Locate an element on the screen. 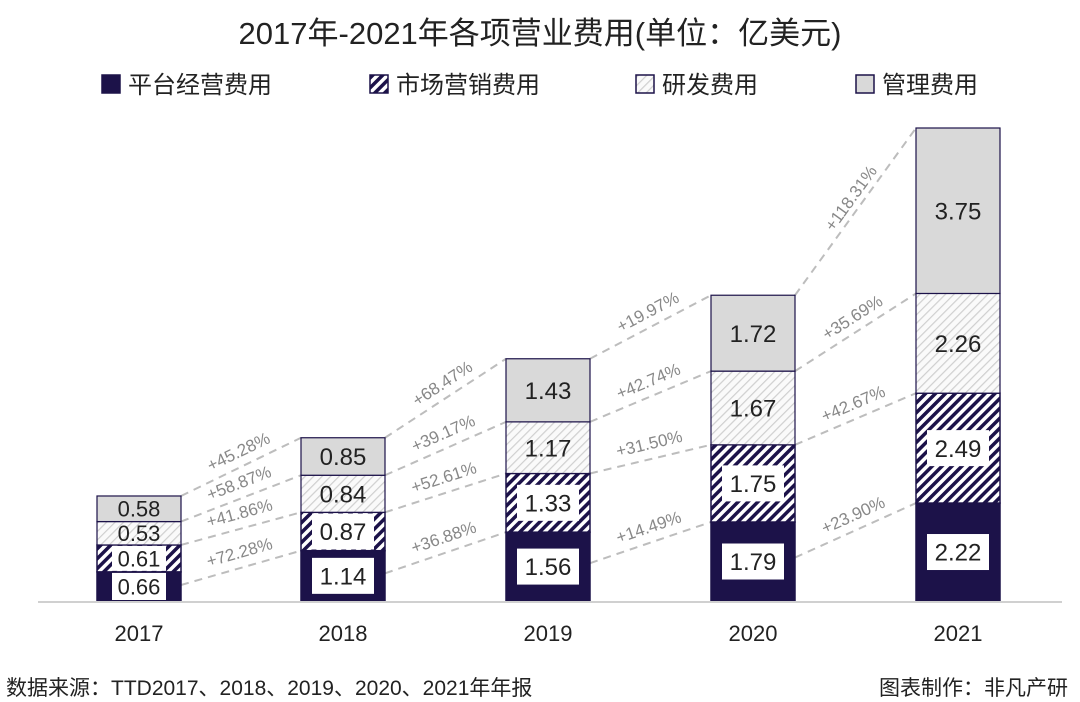 This screenshot has height=702, width=1080. value-label: 1.75 is located at coordinates (753, 484).